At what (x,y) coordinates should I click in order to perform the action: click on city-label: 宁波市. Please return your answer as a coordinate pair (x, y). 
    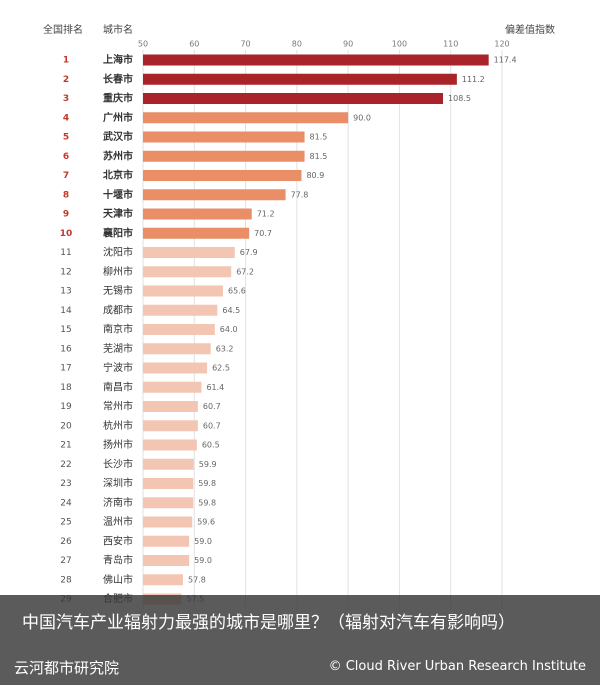
    Looking at the image, I should click on (118, 367).